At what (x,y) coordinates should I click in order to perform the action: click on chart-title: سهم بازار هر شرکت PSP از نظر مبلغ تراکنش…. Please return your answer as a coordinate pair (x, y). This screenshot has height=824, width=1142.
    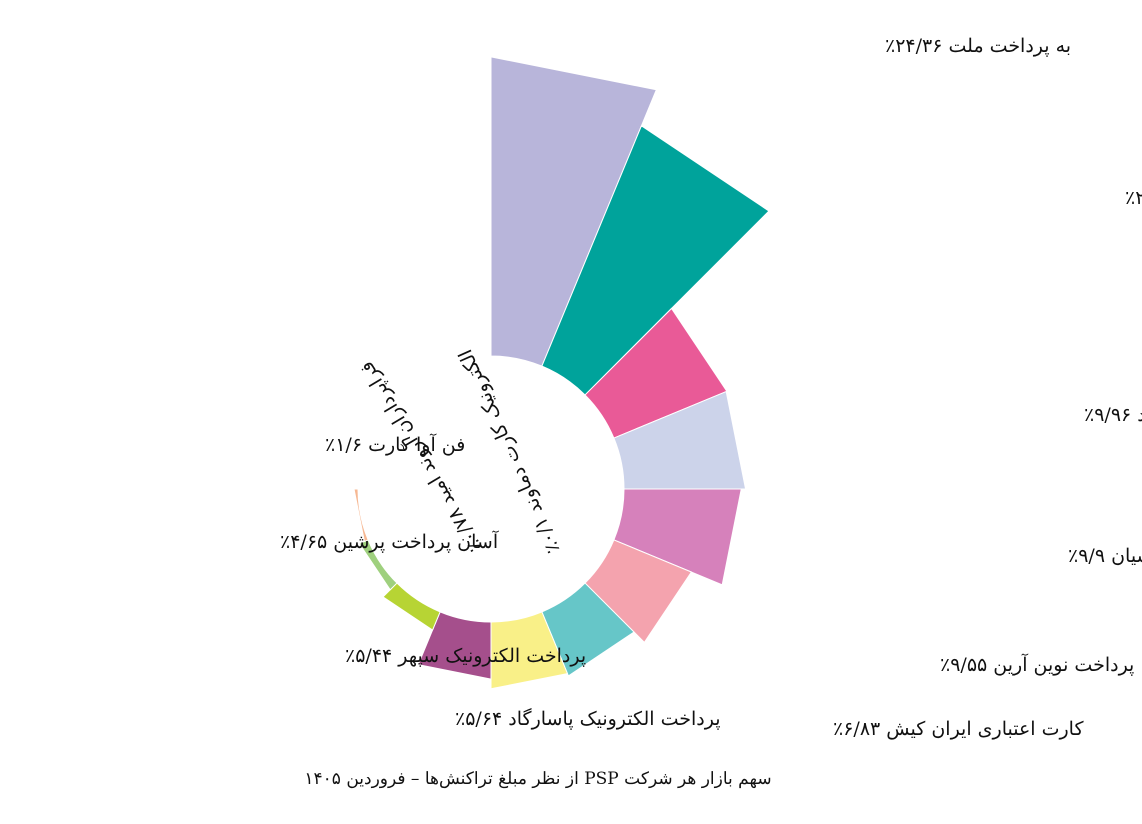
    Looking at the image, I should click on (537, 779).